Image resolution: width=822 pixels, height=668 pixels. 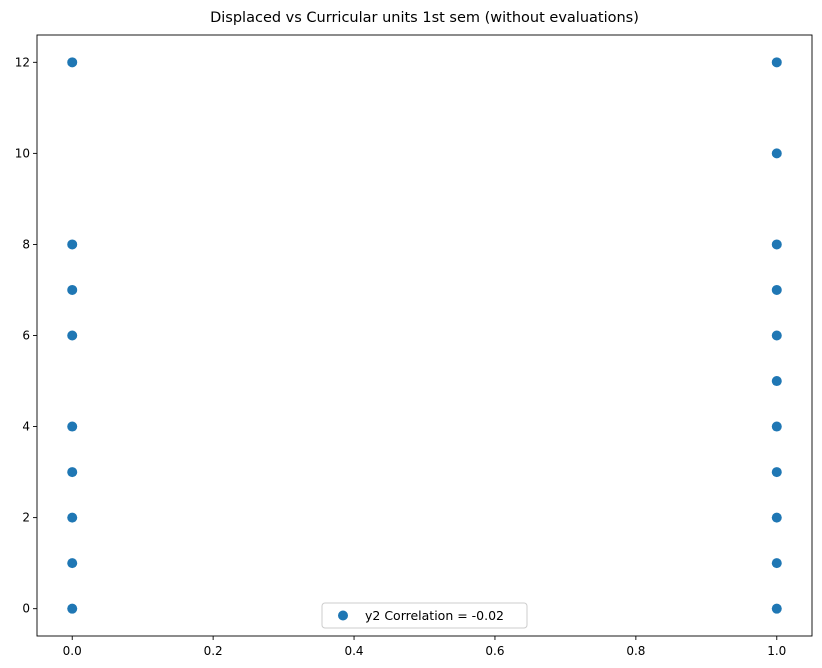 I want to click on y-tick-label: 0, so click(x=26, y=609).